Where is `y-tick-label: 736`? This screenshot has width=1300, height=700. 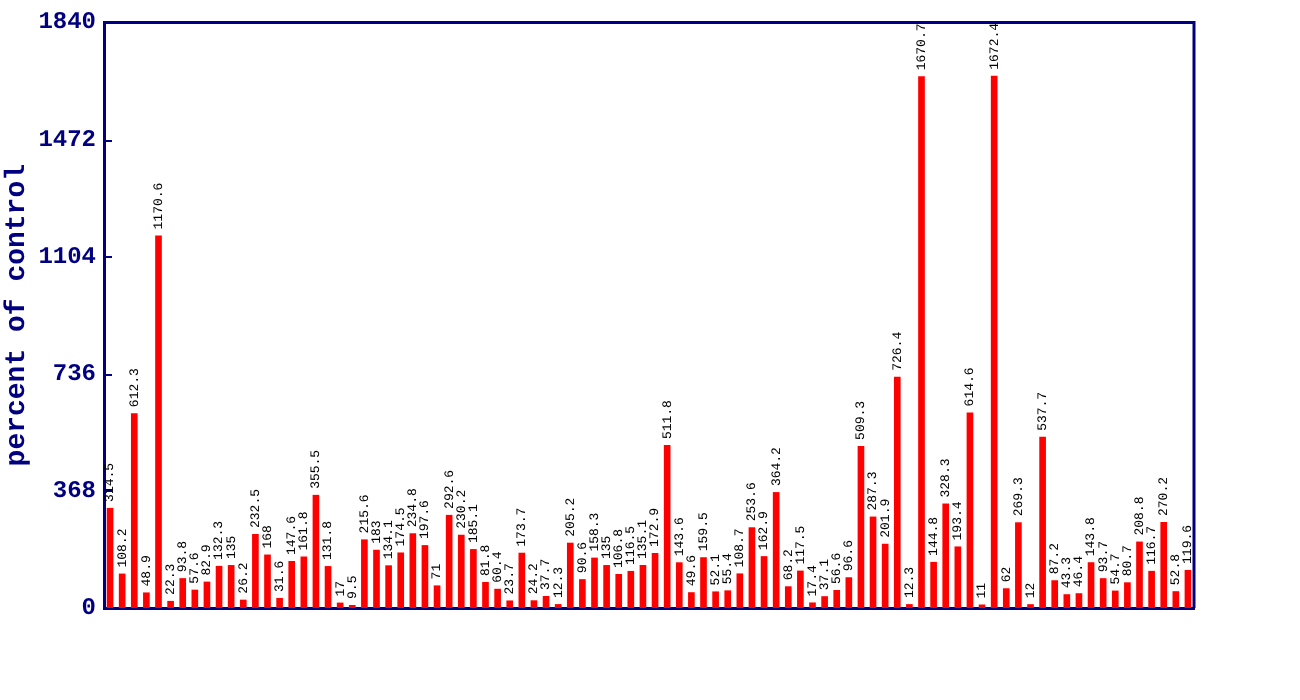 y-tick-label: 736 is located at coordinates (74, 373).